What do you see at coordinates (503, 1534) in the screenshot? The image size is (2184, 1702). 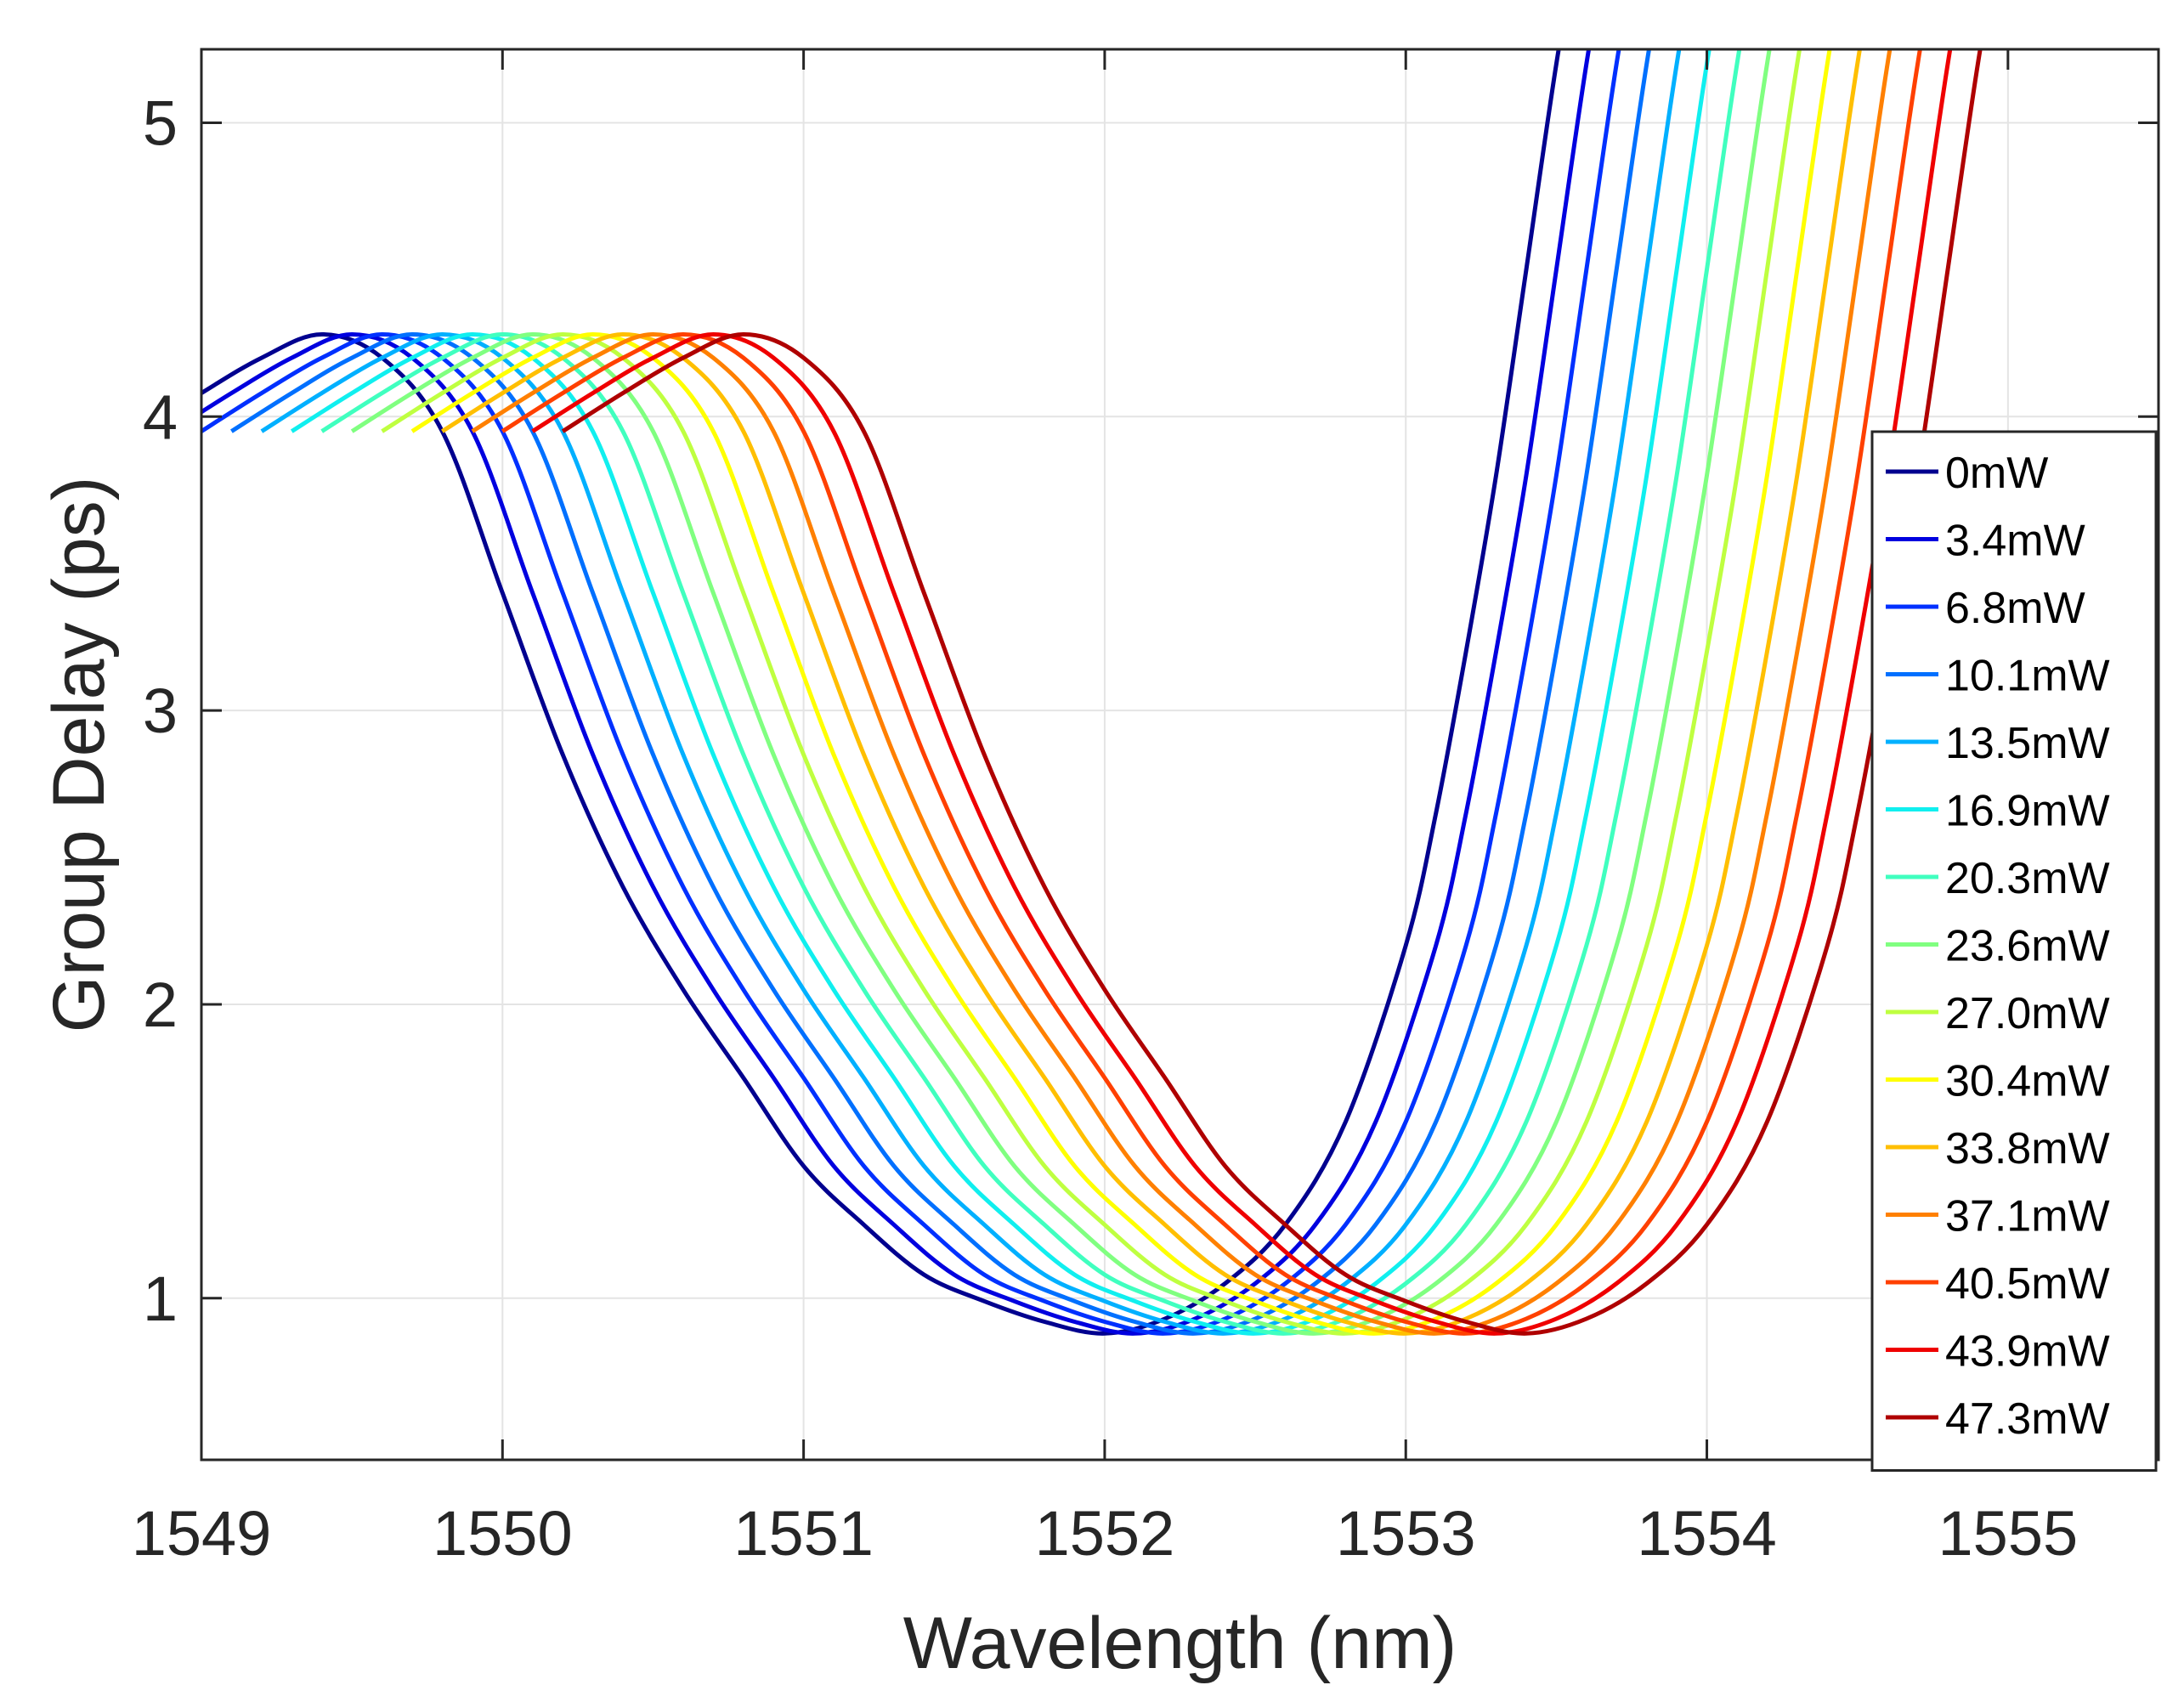 I see `x-tick-label: 1550` at bounding box center [503, 1534].